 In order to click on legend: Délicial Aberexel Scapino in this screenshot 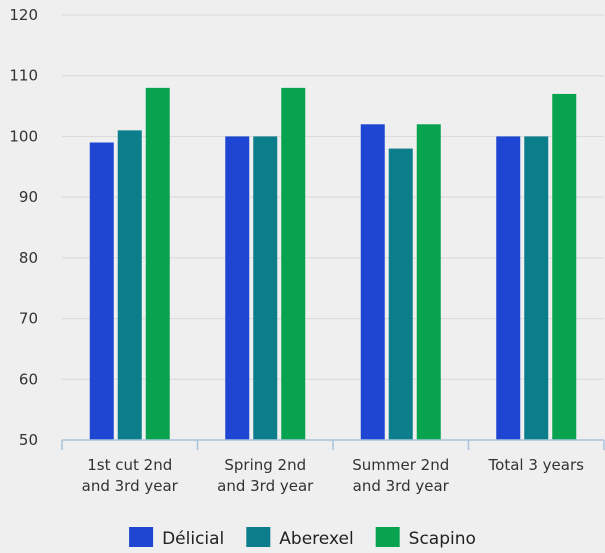, I will do `click(302, 538)`.